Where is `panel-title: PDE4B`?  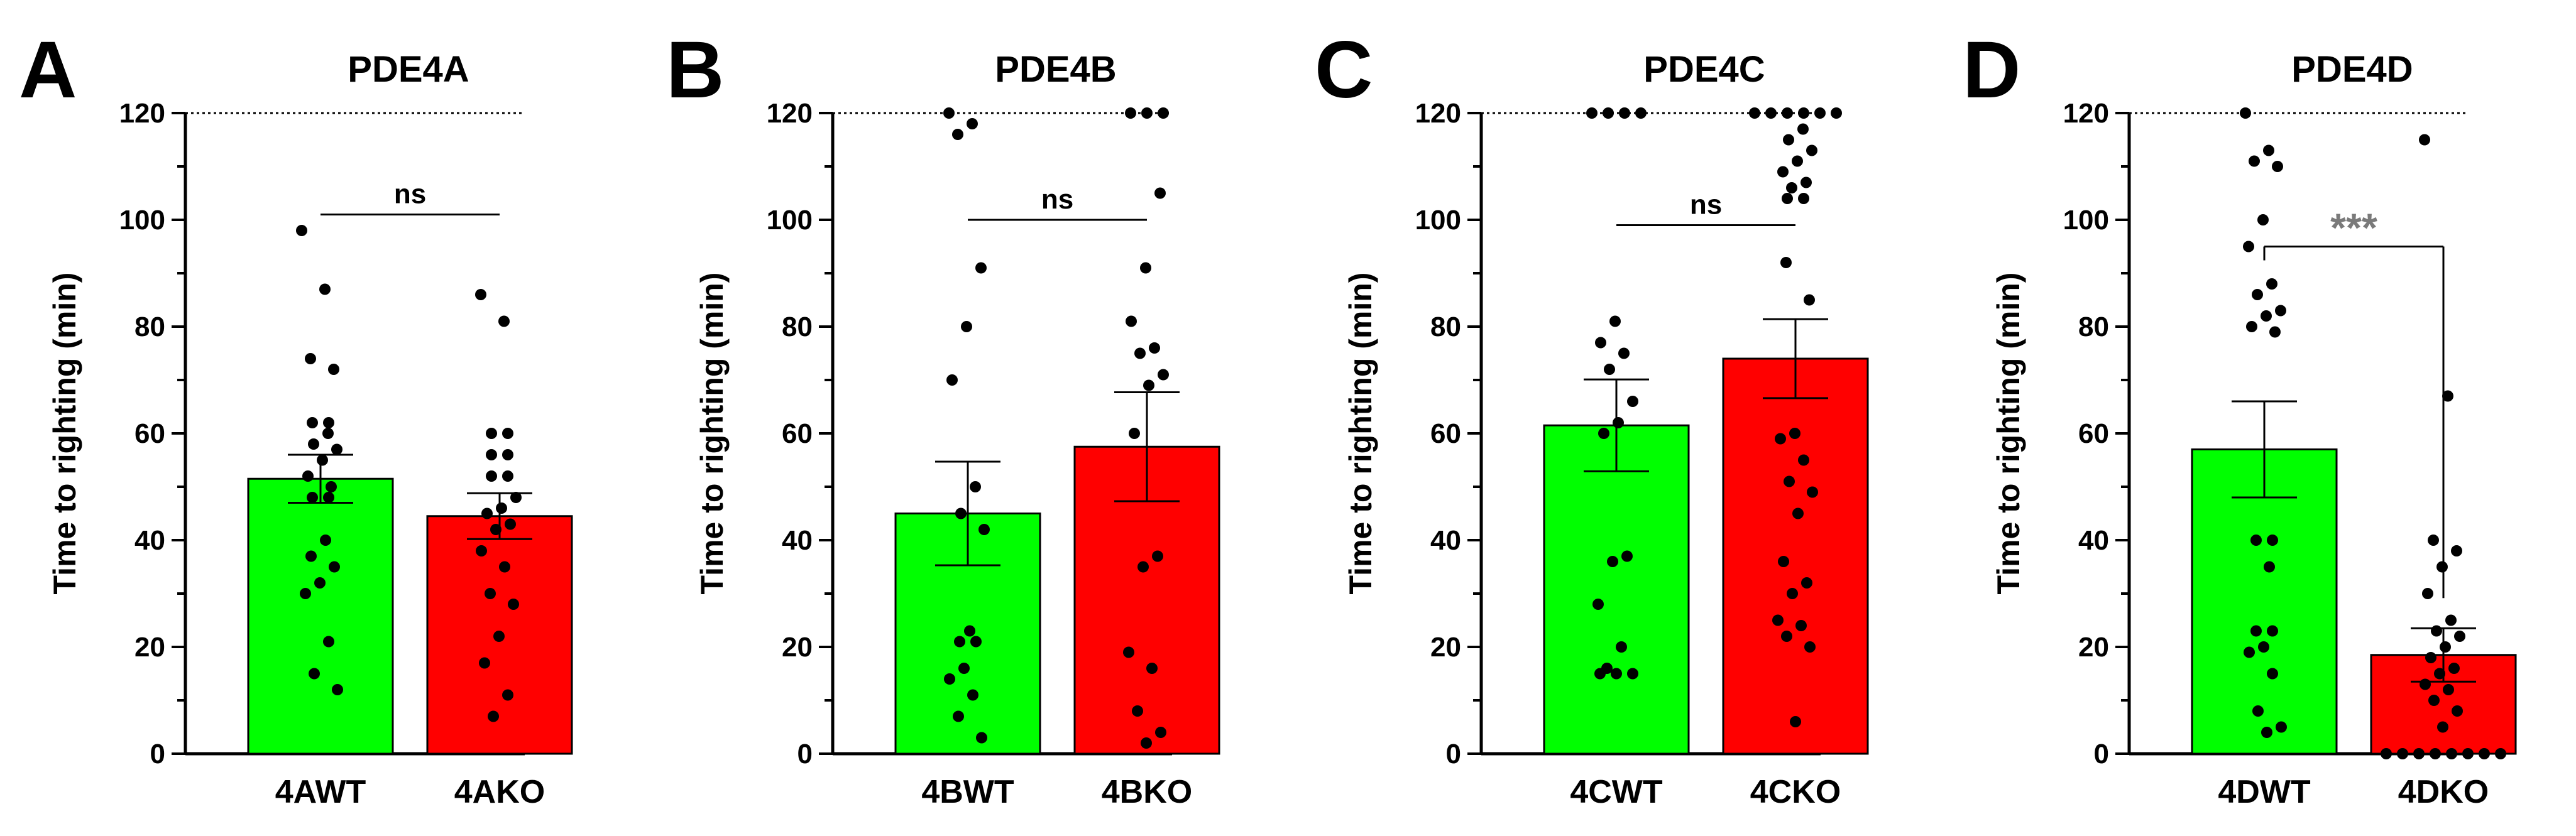 panel-title: PDE4B is located at coordinates (1055, 69).